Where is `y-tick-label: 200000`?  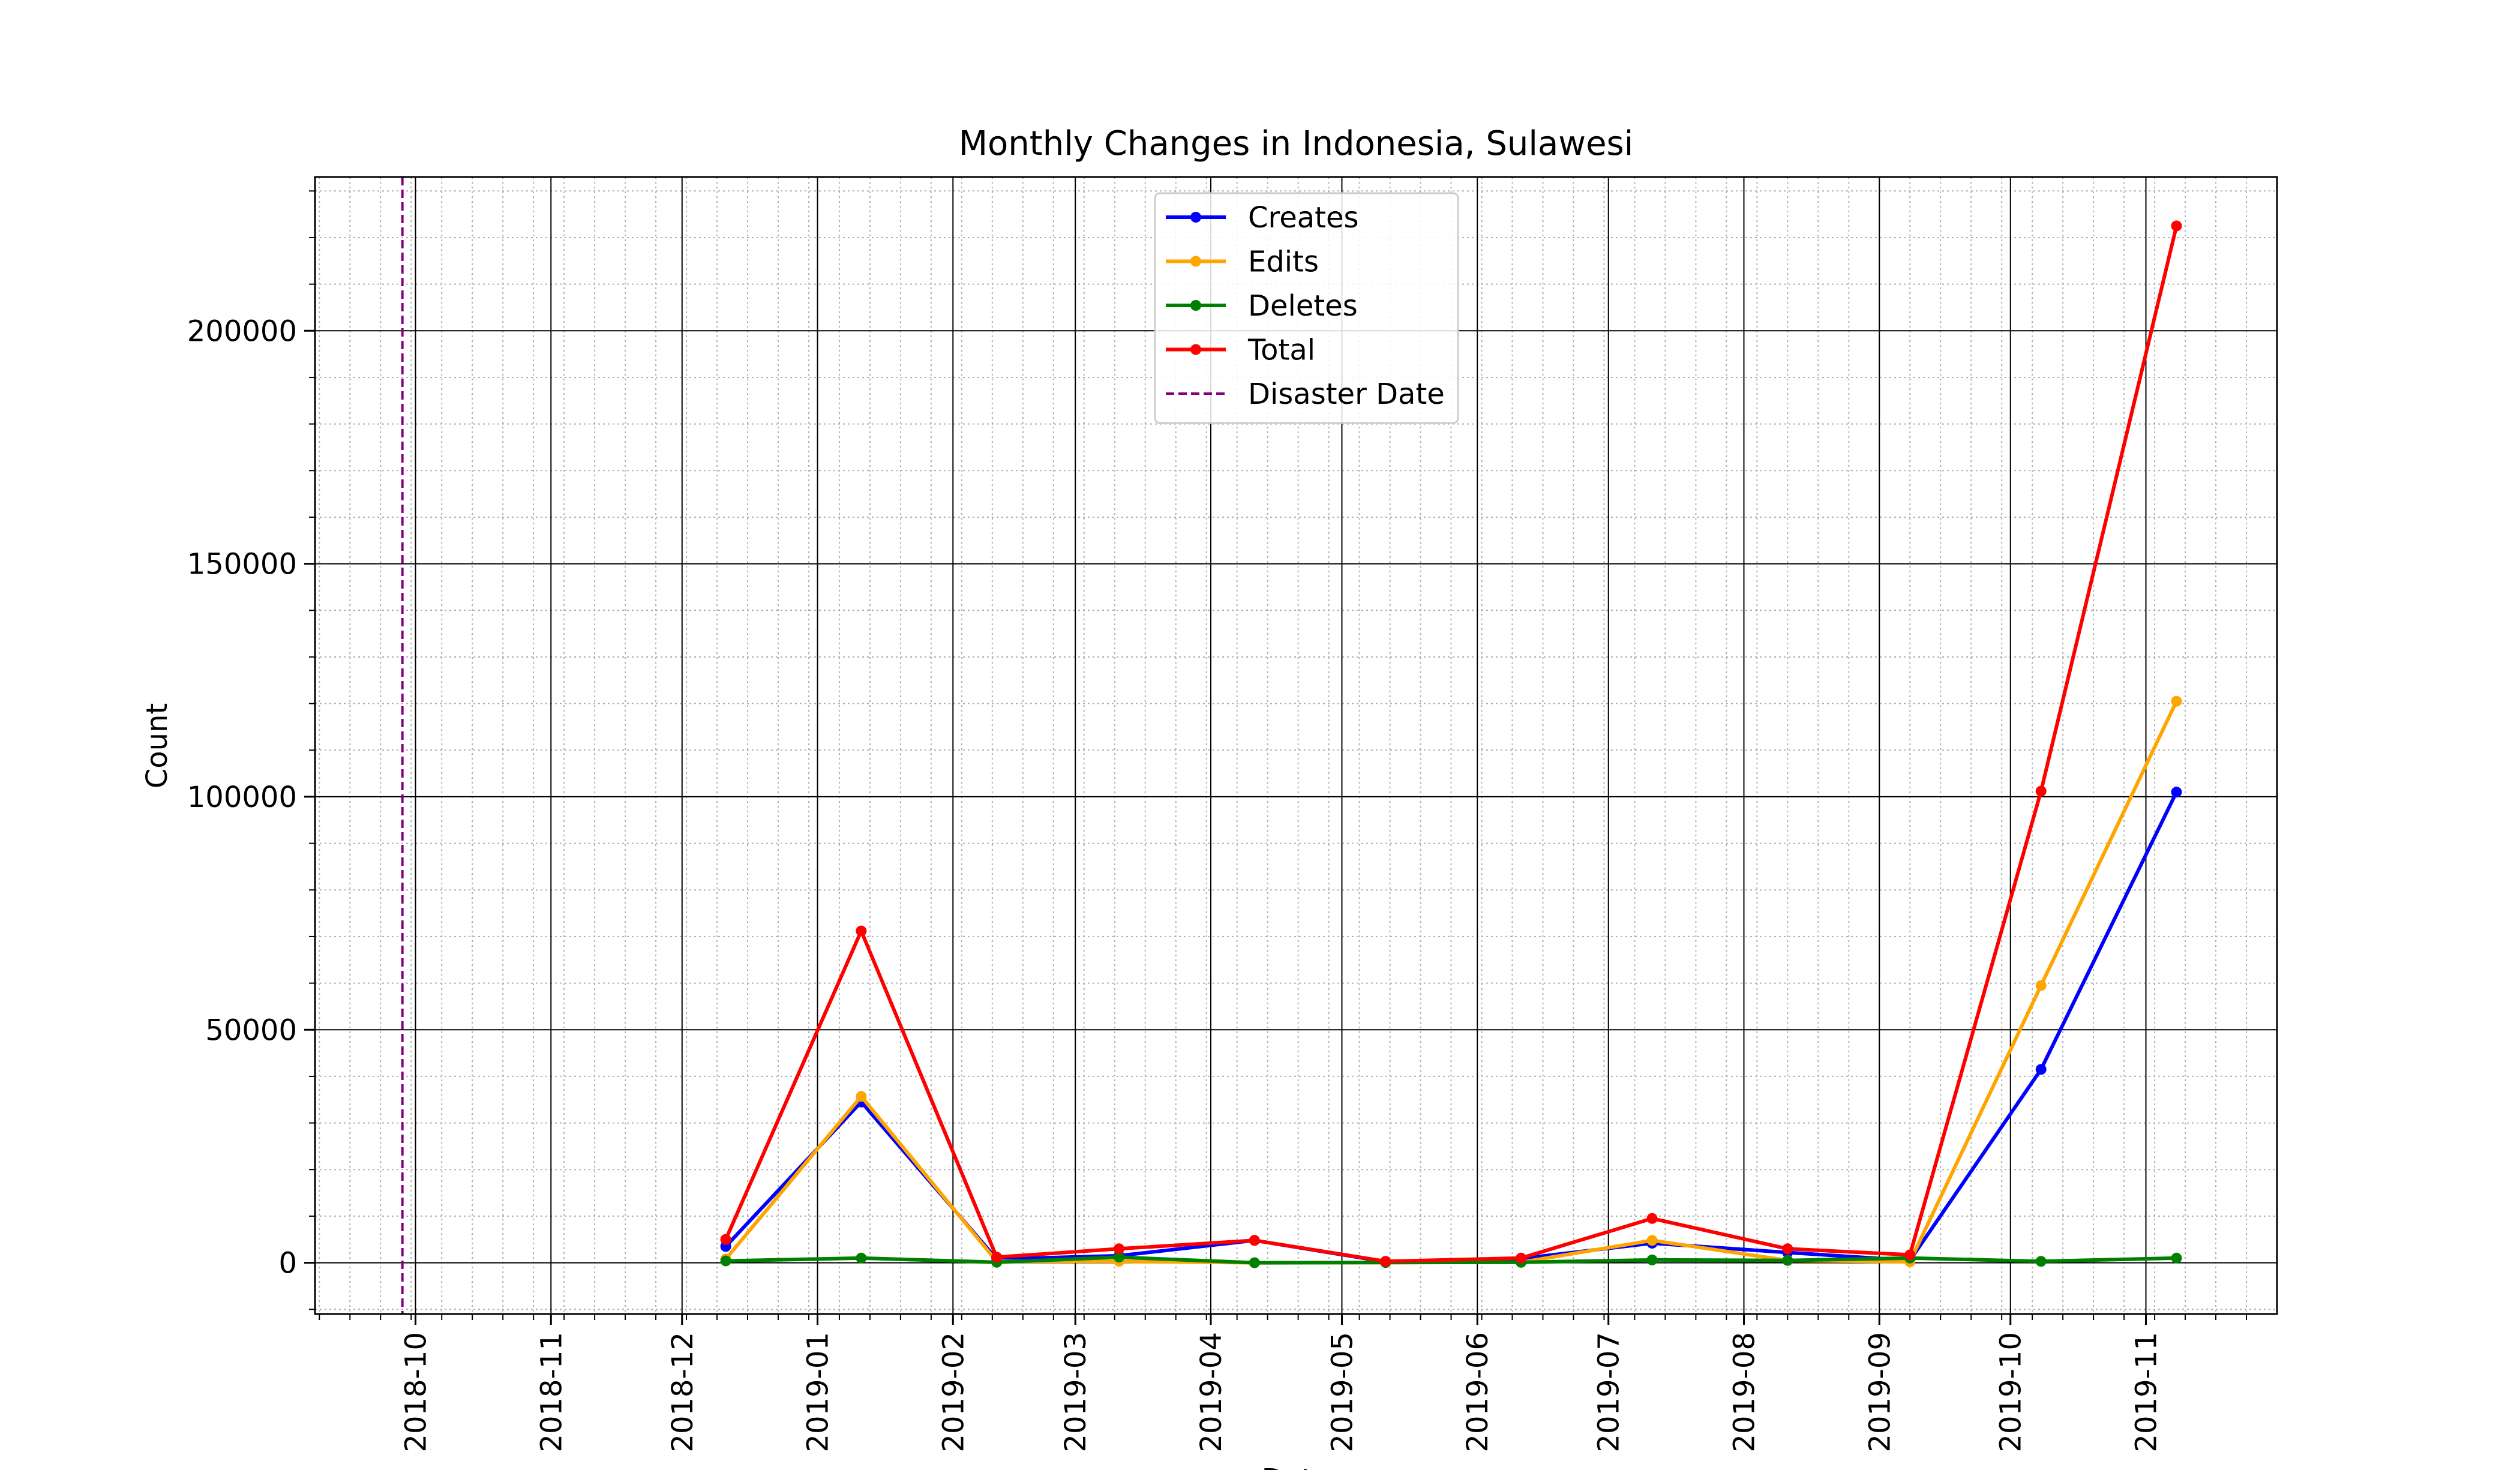
y-tick-label: 200000 is located at coordinates (242, 331).